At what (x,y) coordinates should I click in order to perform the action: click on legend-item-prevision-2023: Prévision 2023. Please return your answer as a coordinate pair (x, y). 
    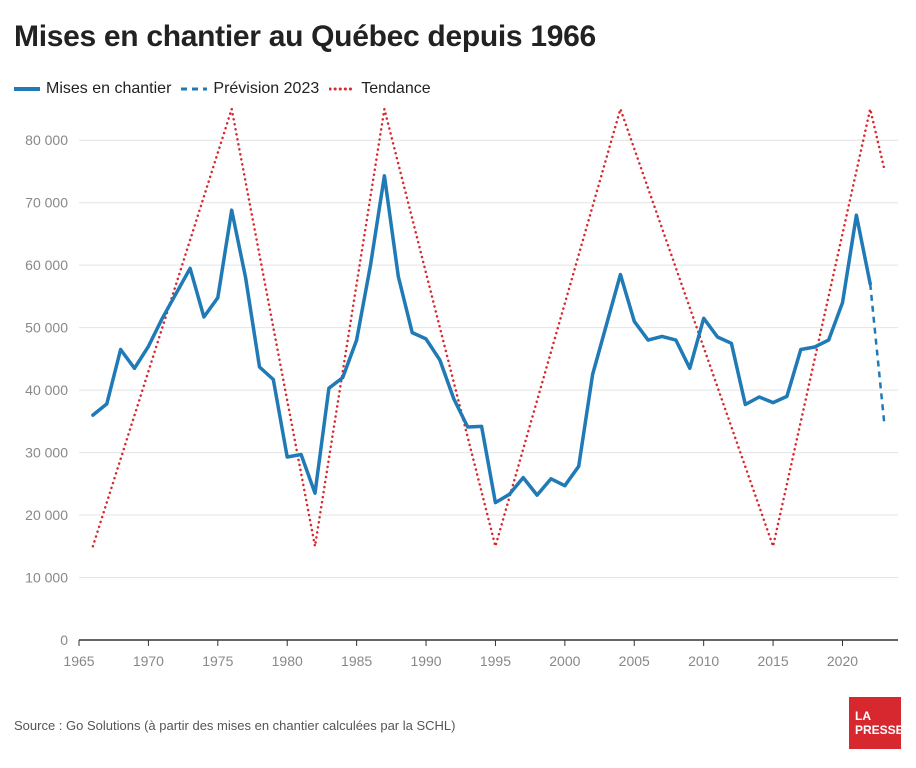
    Looking at the image, I should click on (250, 89).